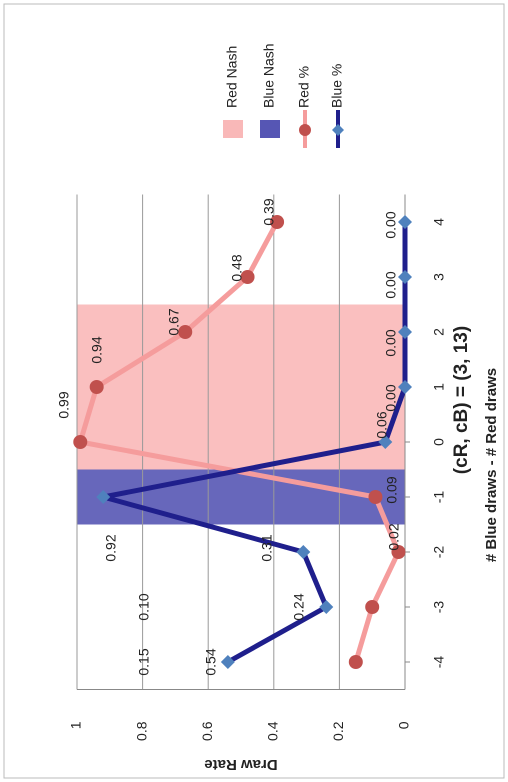 The image size is (508, 782). Describe the element at coordinates (461, 400) in the screenshot. I see `chart-title: (cR, cB) = (3, 13)` at that location.